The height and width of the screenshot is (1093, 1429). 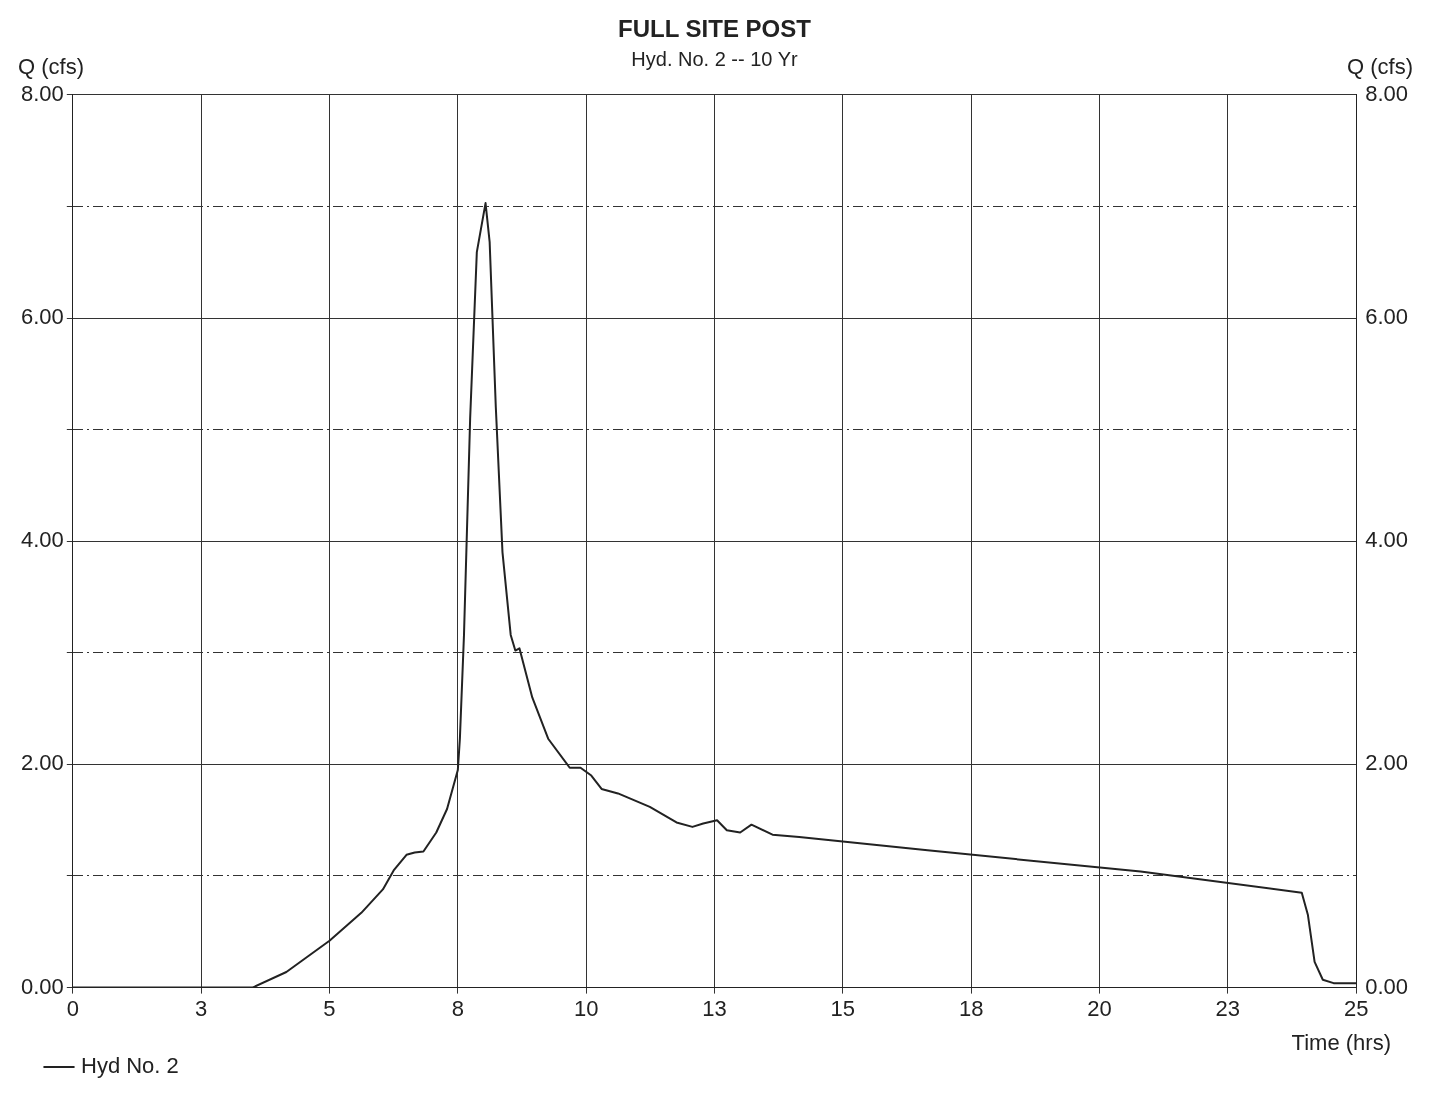 What do you see at coordinates (42, 317) in the screenshot?
I see `y-tick-label: 6.00` at bounding box center [42, 317].